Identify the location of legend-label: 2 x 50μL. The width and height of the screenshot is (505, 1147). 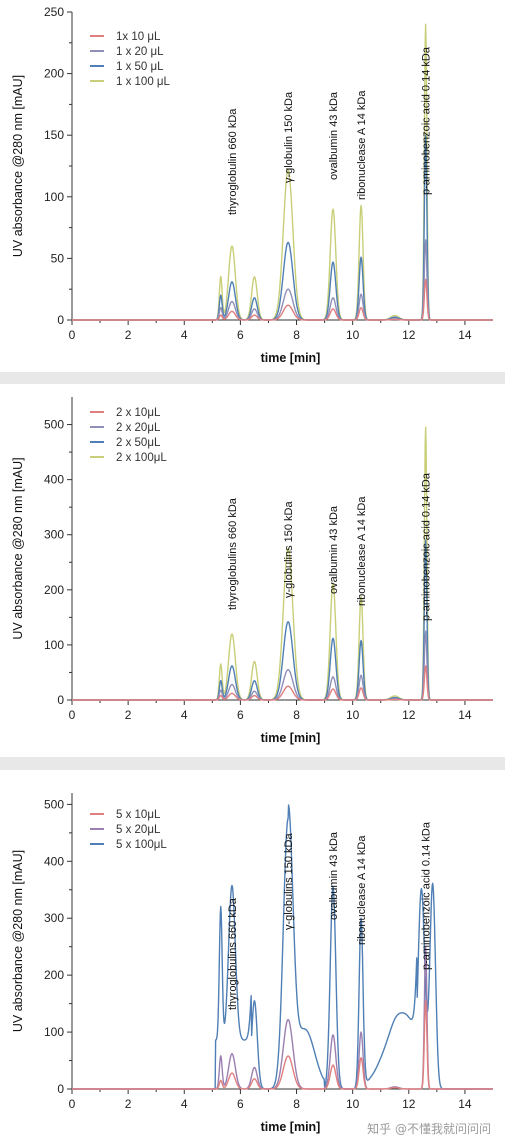
(138, 443).